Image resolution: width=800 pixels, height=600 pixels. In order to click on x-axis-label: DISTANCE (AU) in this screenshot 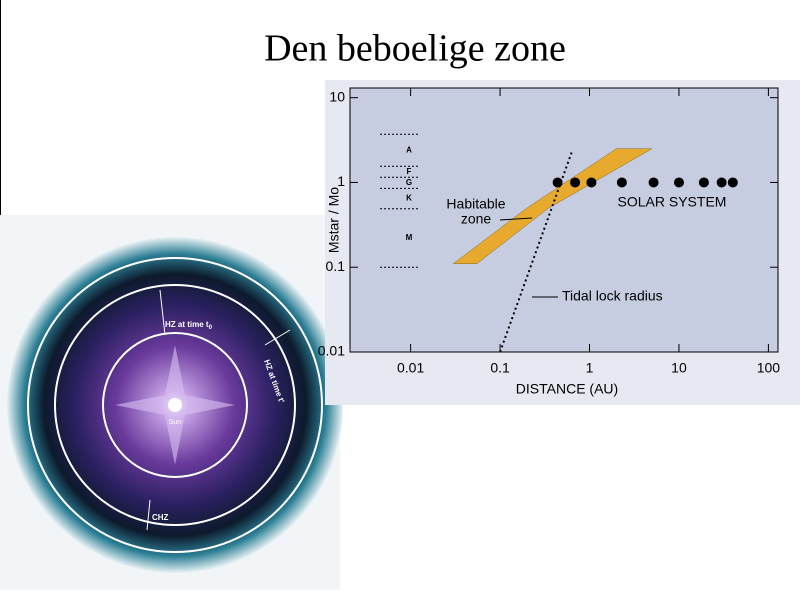, I will do `click(567, 389)`.